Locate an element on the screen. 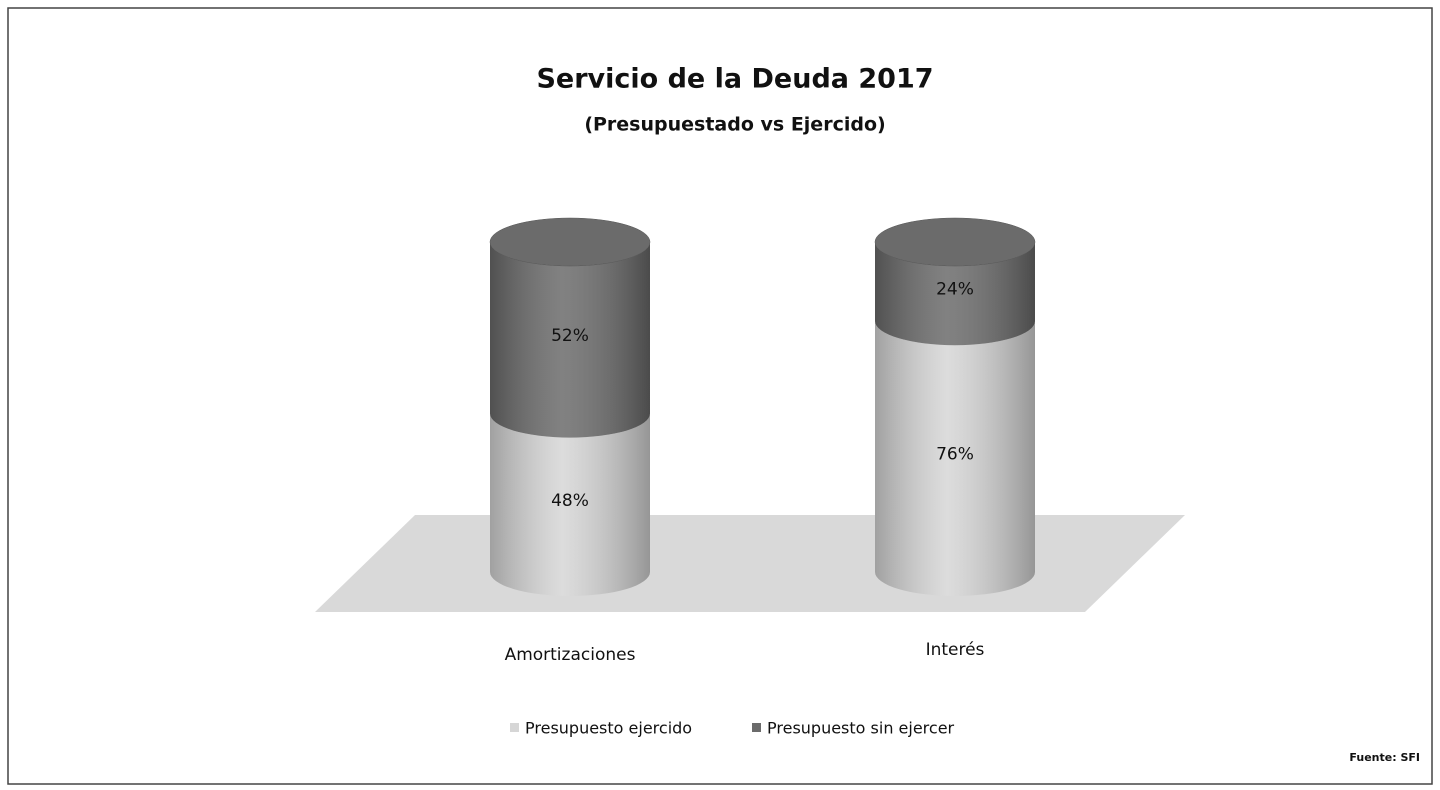 Image resolution: width=1440 pixels, height=790 pixels. legend-label: Presupuesto sin ejercer is located at coordinates (861, 728).